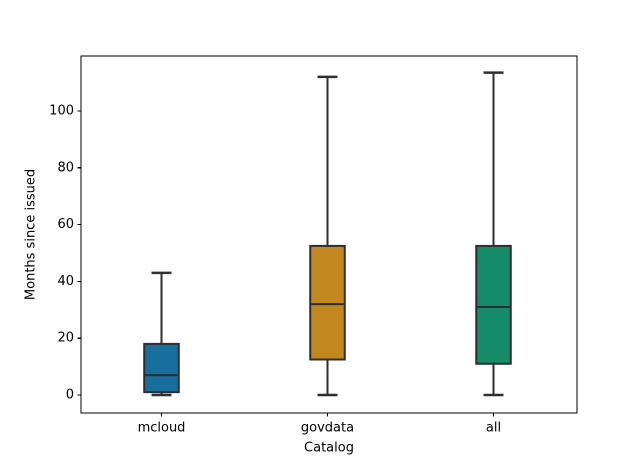  What do you see at coordinates (327, 428) in the screenshot?
I see `x-axis-tick-label: govdata` at bounding box center [327, 428].